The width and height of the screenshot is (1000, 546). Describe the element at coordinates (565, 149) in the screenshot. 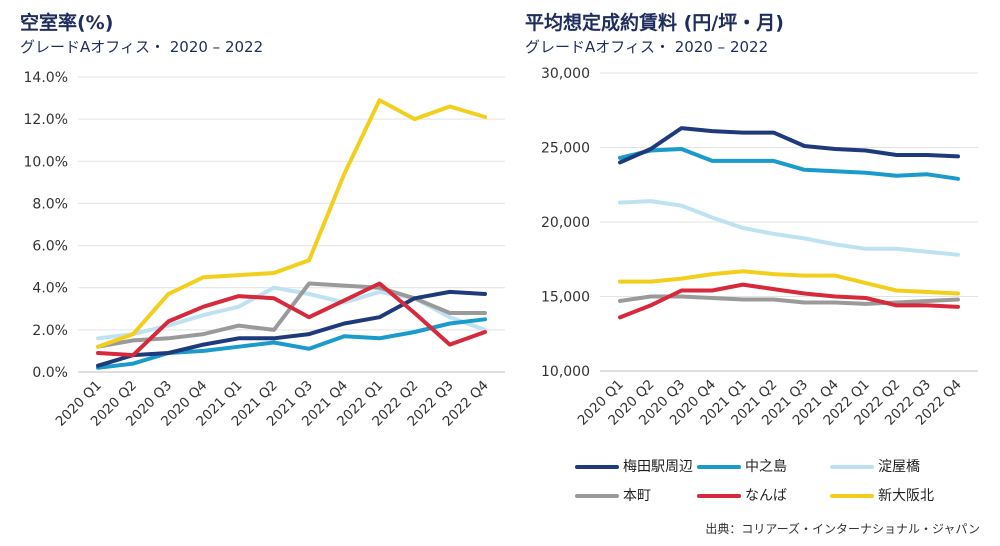

I see `y-tick-label: 25,000` at that location.